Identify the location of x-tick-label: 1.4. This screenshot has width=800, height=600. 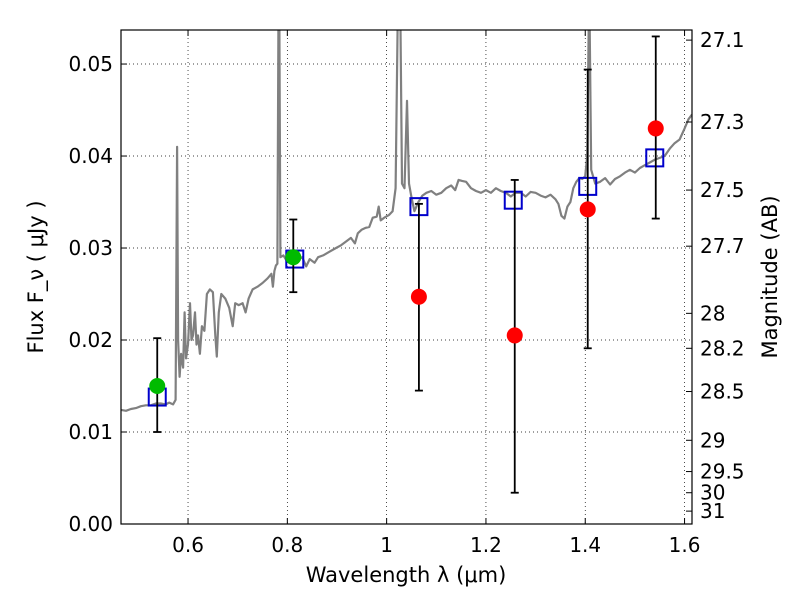
(585, 545).